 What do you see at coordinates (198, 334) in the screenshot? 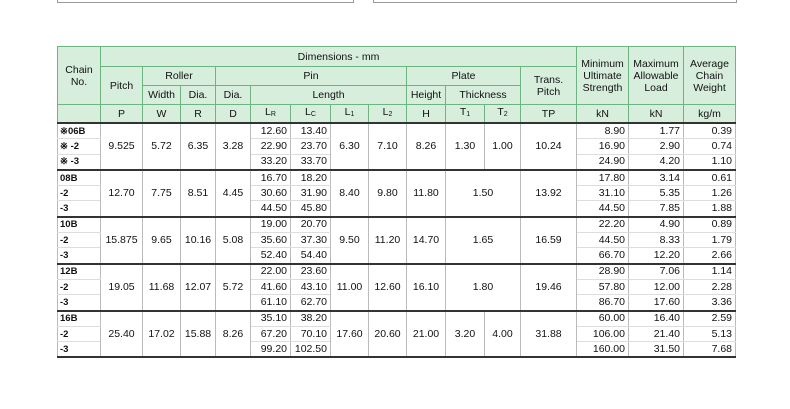
I see `roller-dia-cell: 15.88` at bounding box center [198, 334].